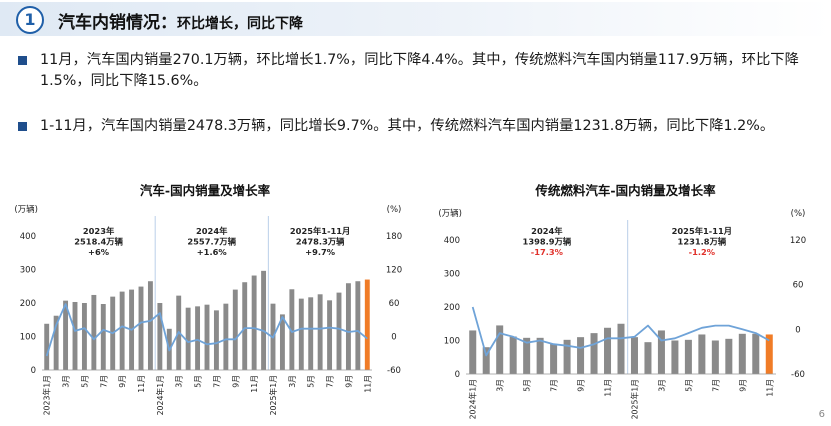  Describe the element at coordinates (180, 20) in the screenshot. I see `page-title: 汽车内销情况：环比增长，同比下降` at that location.